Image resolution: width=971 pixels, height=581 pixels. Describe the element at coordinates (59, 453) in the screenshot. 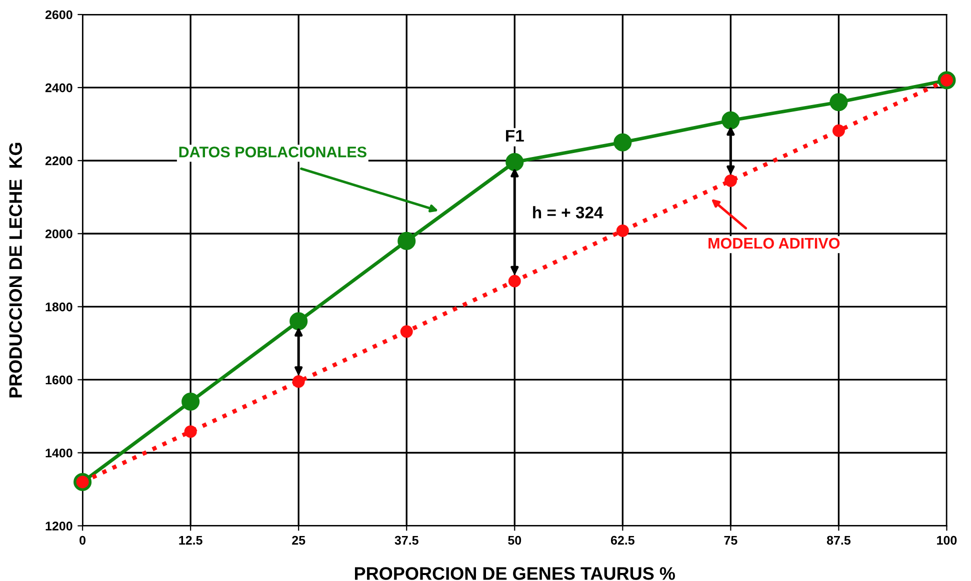

I see `y-tick-label: 1400` at that location.